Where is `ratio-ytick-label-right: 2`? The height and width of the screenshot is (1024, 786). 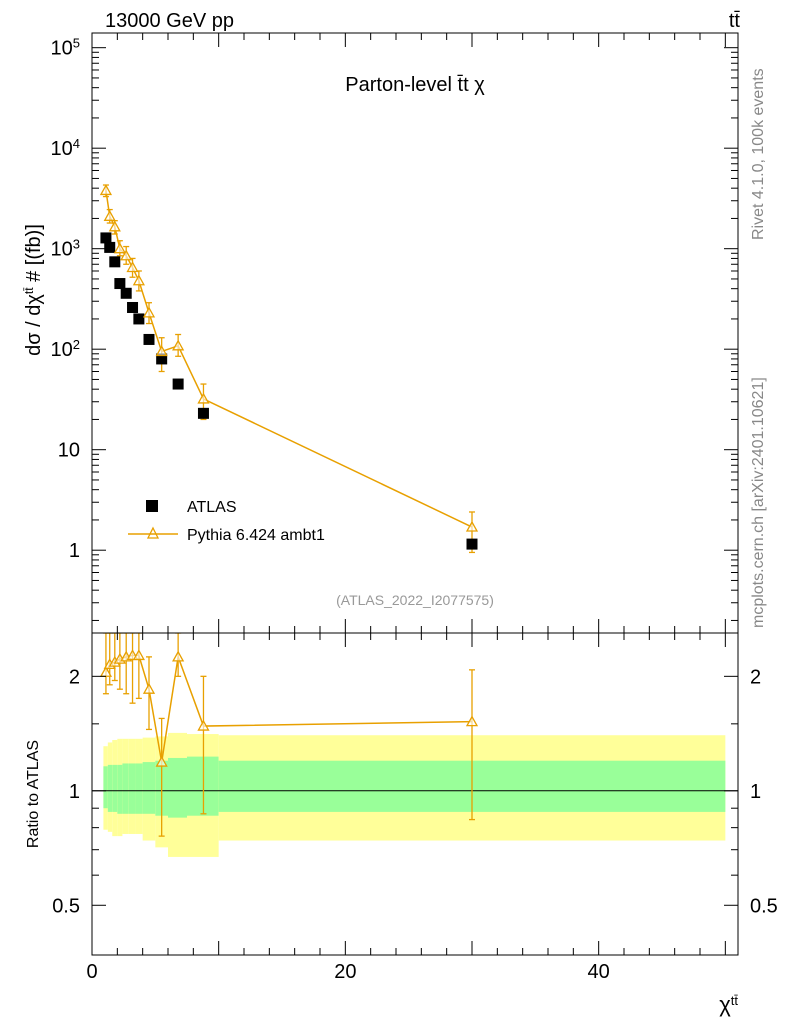 ratio-ytick-label-right: 2 is located at coordinates (755, 677).